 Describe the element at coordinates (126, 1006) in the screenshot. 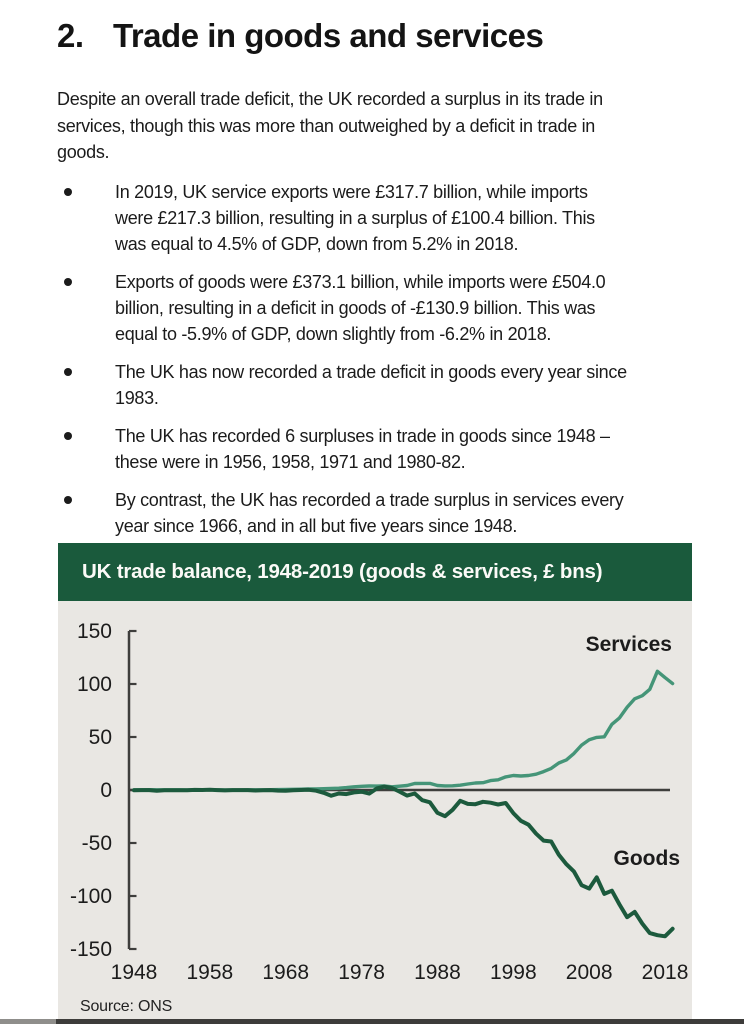

I see `source-note: Source: ONS` at that location.